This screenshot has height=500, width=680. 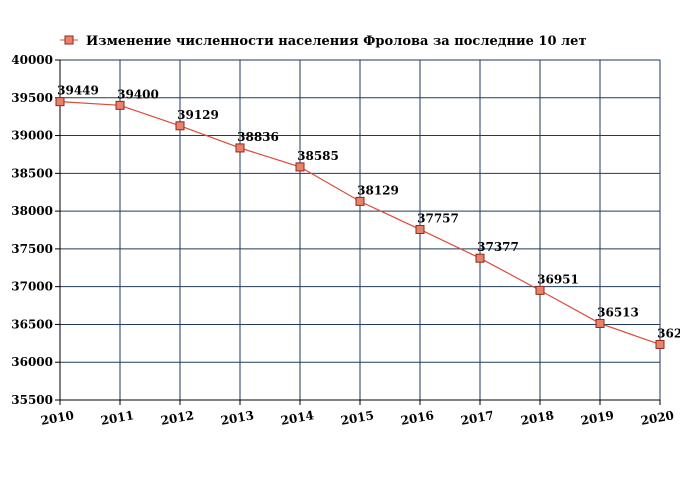 I want to click on data-label: 38585, so click(x=318, y=156).